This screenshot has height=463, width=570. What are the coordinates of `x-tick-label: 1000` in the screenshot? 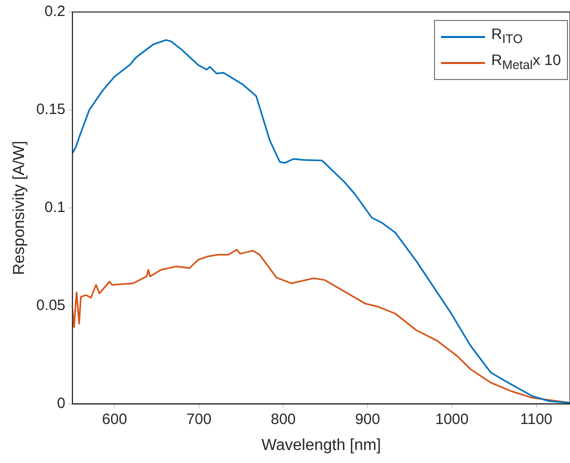 It's located at (452, 419).